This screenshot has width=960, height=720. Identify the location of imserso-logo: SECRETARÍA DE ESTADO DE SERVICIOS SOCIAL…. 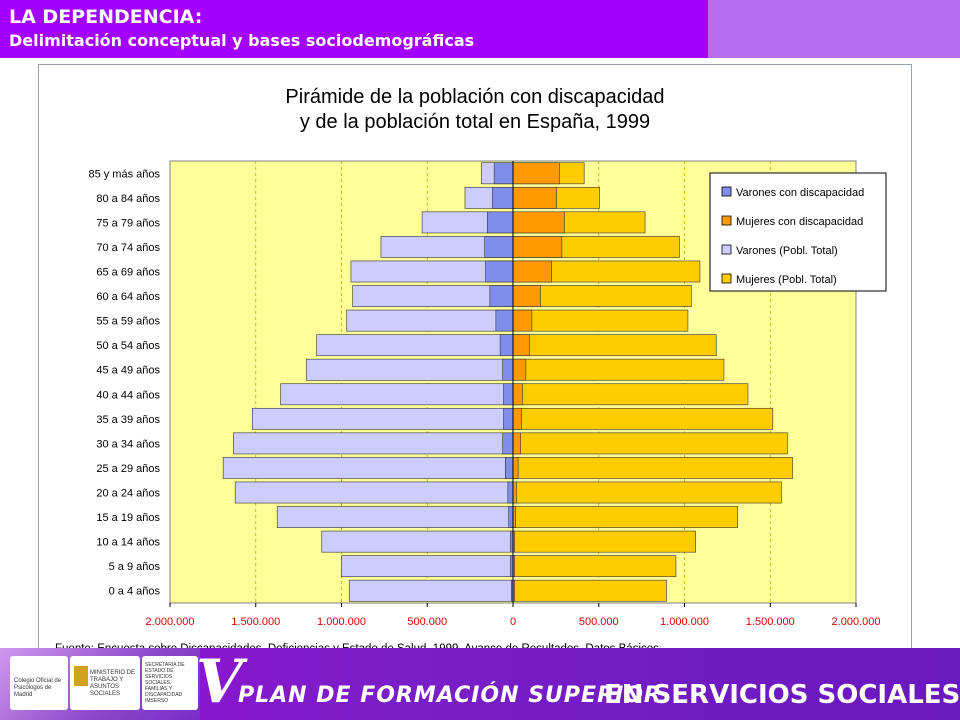
(170, 683).